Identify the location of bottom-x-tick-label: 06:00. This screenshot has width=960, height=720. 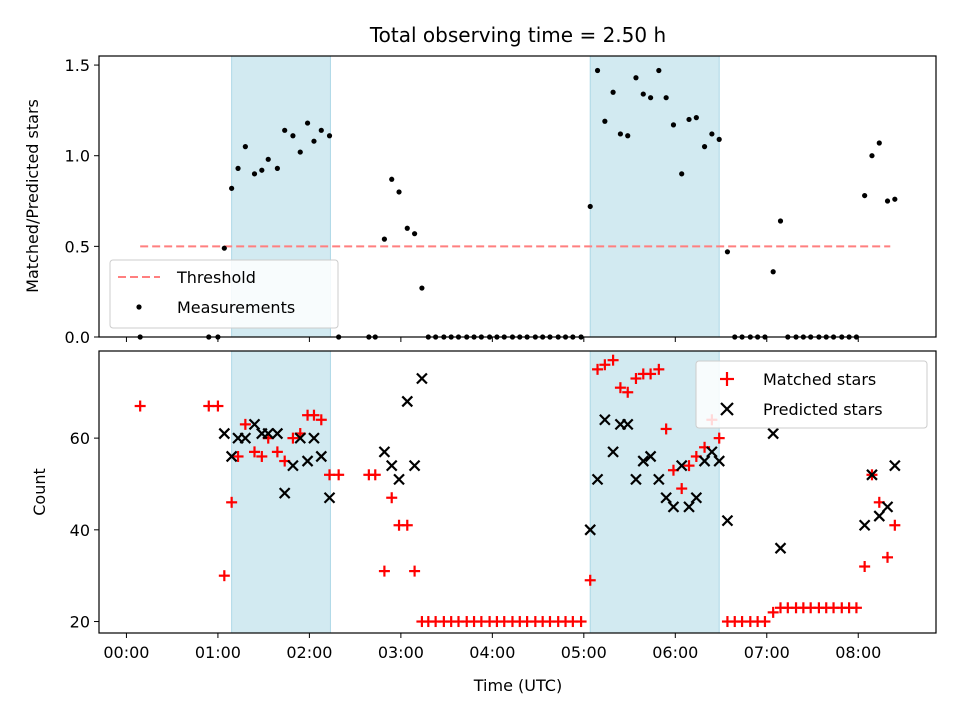
(675, 652).